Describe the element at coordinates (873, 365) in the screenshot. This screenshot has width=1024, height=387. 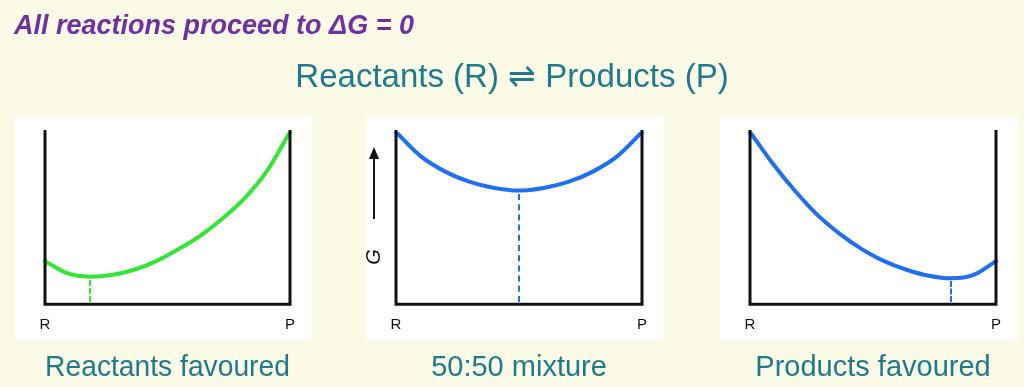
I see `x-axis-title: Products favoured` at that location.